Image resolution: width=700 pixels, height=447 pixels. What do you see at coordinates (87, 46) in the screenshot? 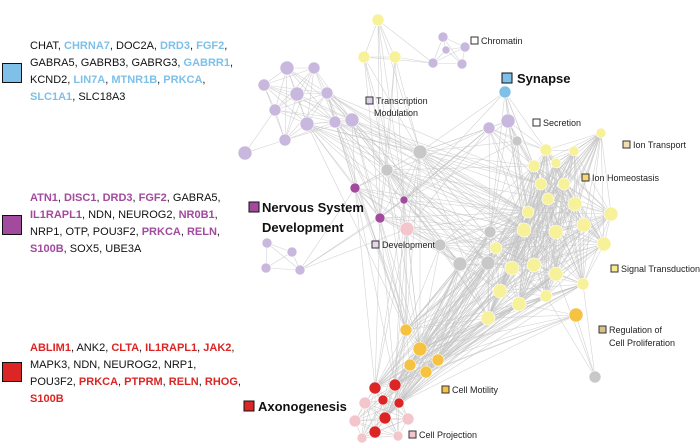
I see `gene-name: CHRNA7` at bounding box center [87, 46].